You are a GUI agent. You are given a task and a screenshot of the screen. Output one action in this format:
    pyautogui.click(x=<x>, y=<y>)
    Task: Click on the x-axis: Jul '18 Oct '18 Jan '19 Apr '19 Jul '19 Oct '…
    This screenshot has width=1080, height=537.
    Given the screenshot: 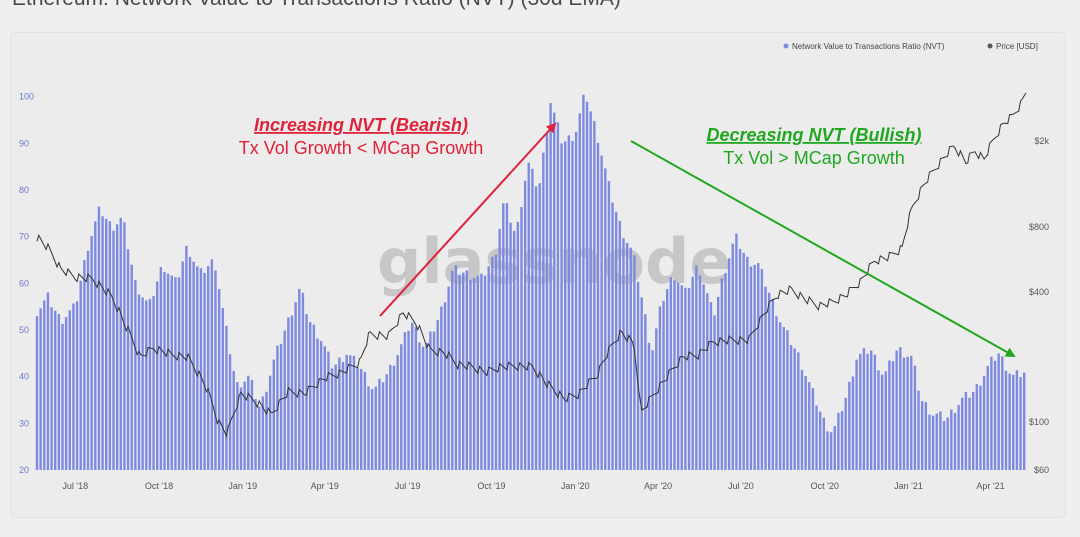 What is the action you would take?
    pyautogui.click(x=533, y=486)
    